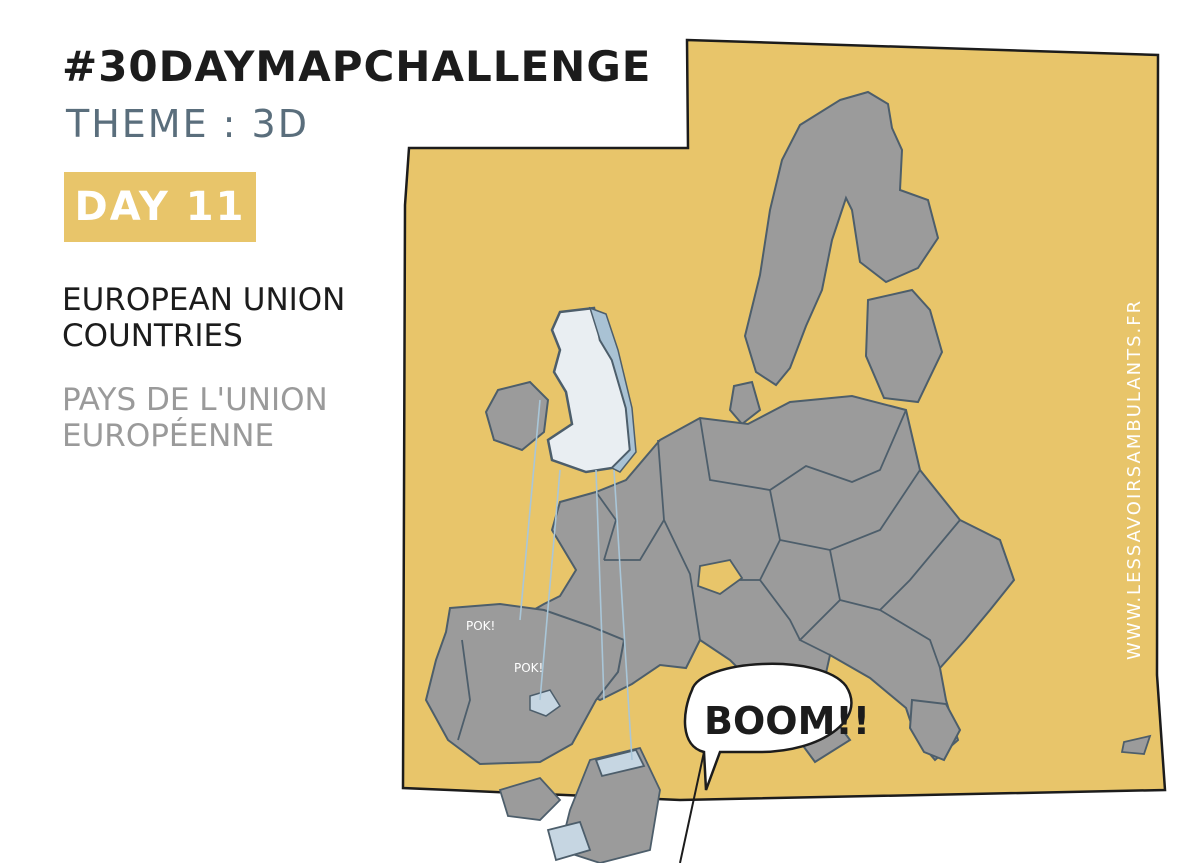 The width and height of the screenshot is (1200, 863). Describe the element at coordinates (579, 804) in the screenshot. I see `rubble-pile` at that location.